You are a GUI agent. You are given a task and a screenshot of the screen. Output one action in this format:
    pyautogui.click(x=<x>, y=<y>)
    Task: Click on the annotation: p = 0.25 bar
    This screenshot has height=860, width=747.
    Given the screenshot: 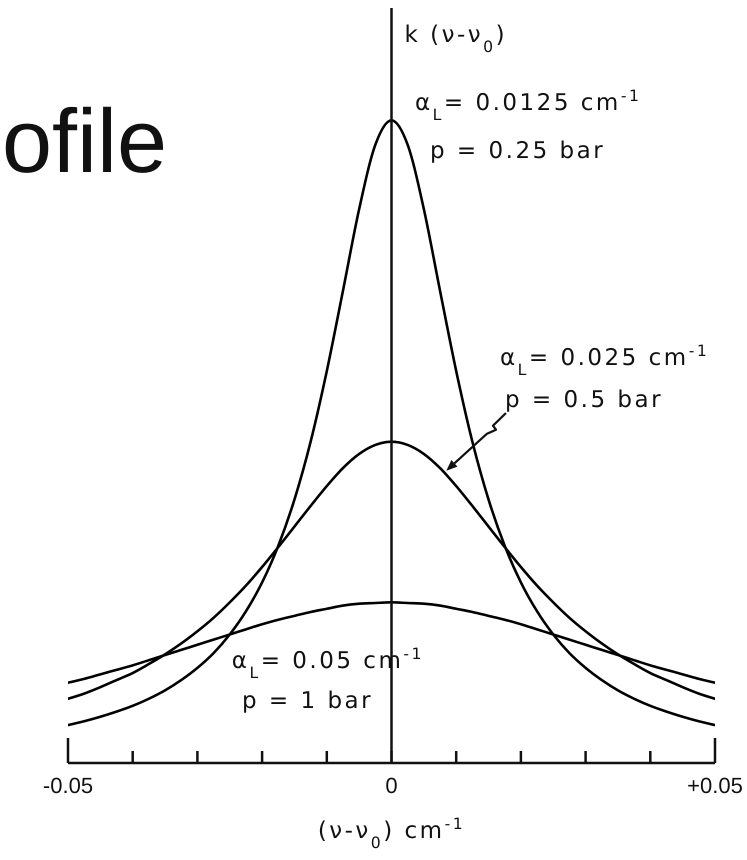 What is the action you would take?
    pyautogui.click(x=518, y=151)
    